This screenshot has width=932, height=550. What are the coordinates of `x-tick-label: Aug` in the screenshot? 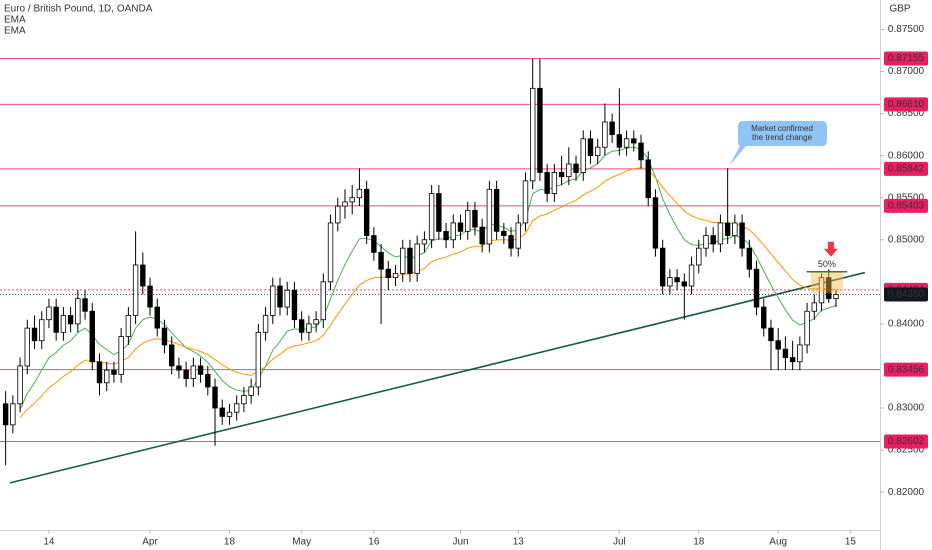 It's located at (778, 542).